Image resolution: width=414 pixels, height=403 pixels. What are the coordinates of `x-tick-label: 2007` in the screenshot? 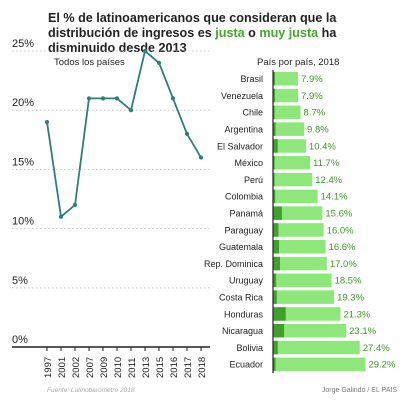 It's located at (90, 367).